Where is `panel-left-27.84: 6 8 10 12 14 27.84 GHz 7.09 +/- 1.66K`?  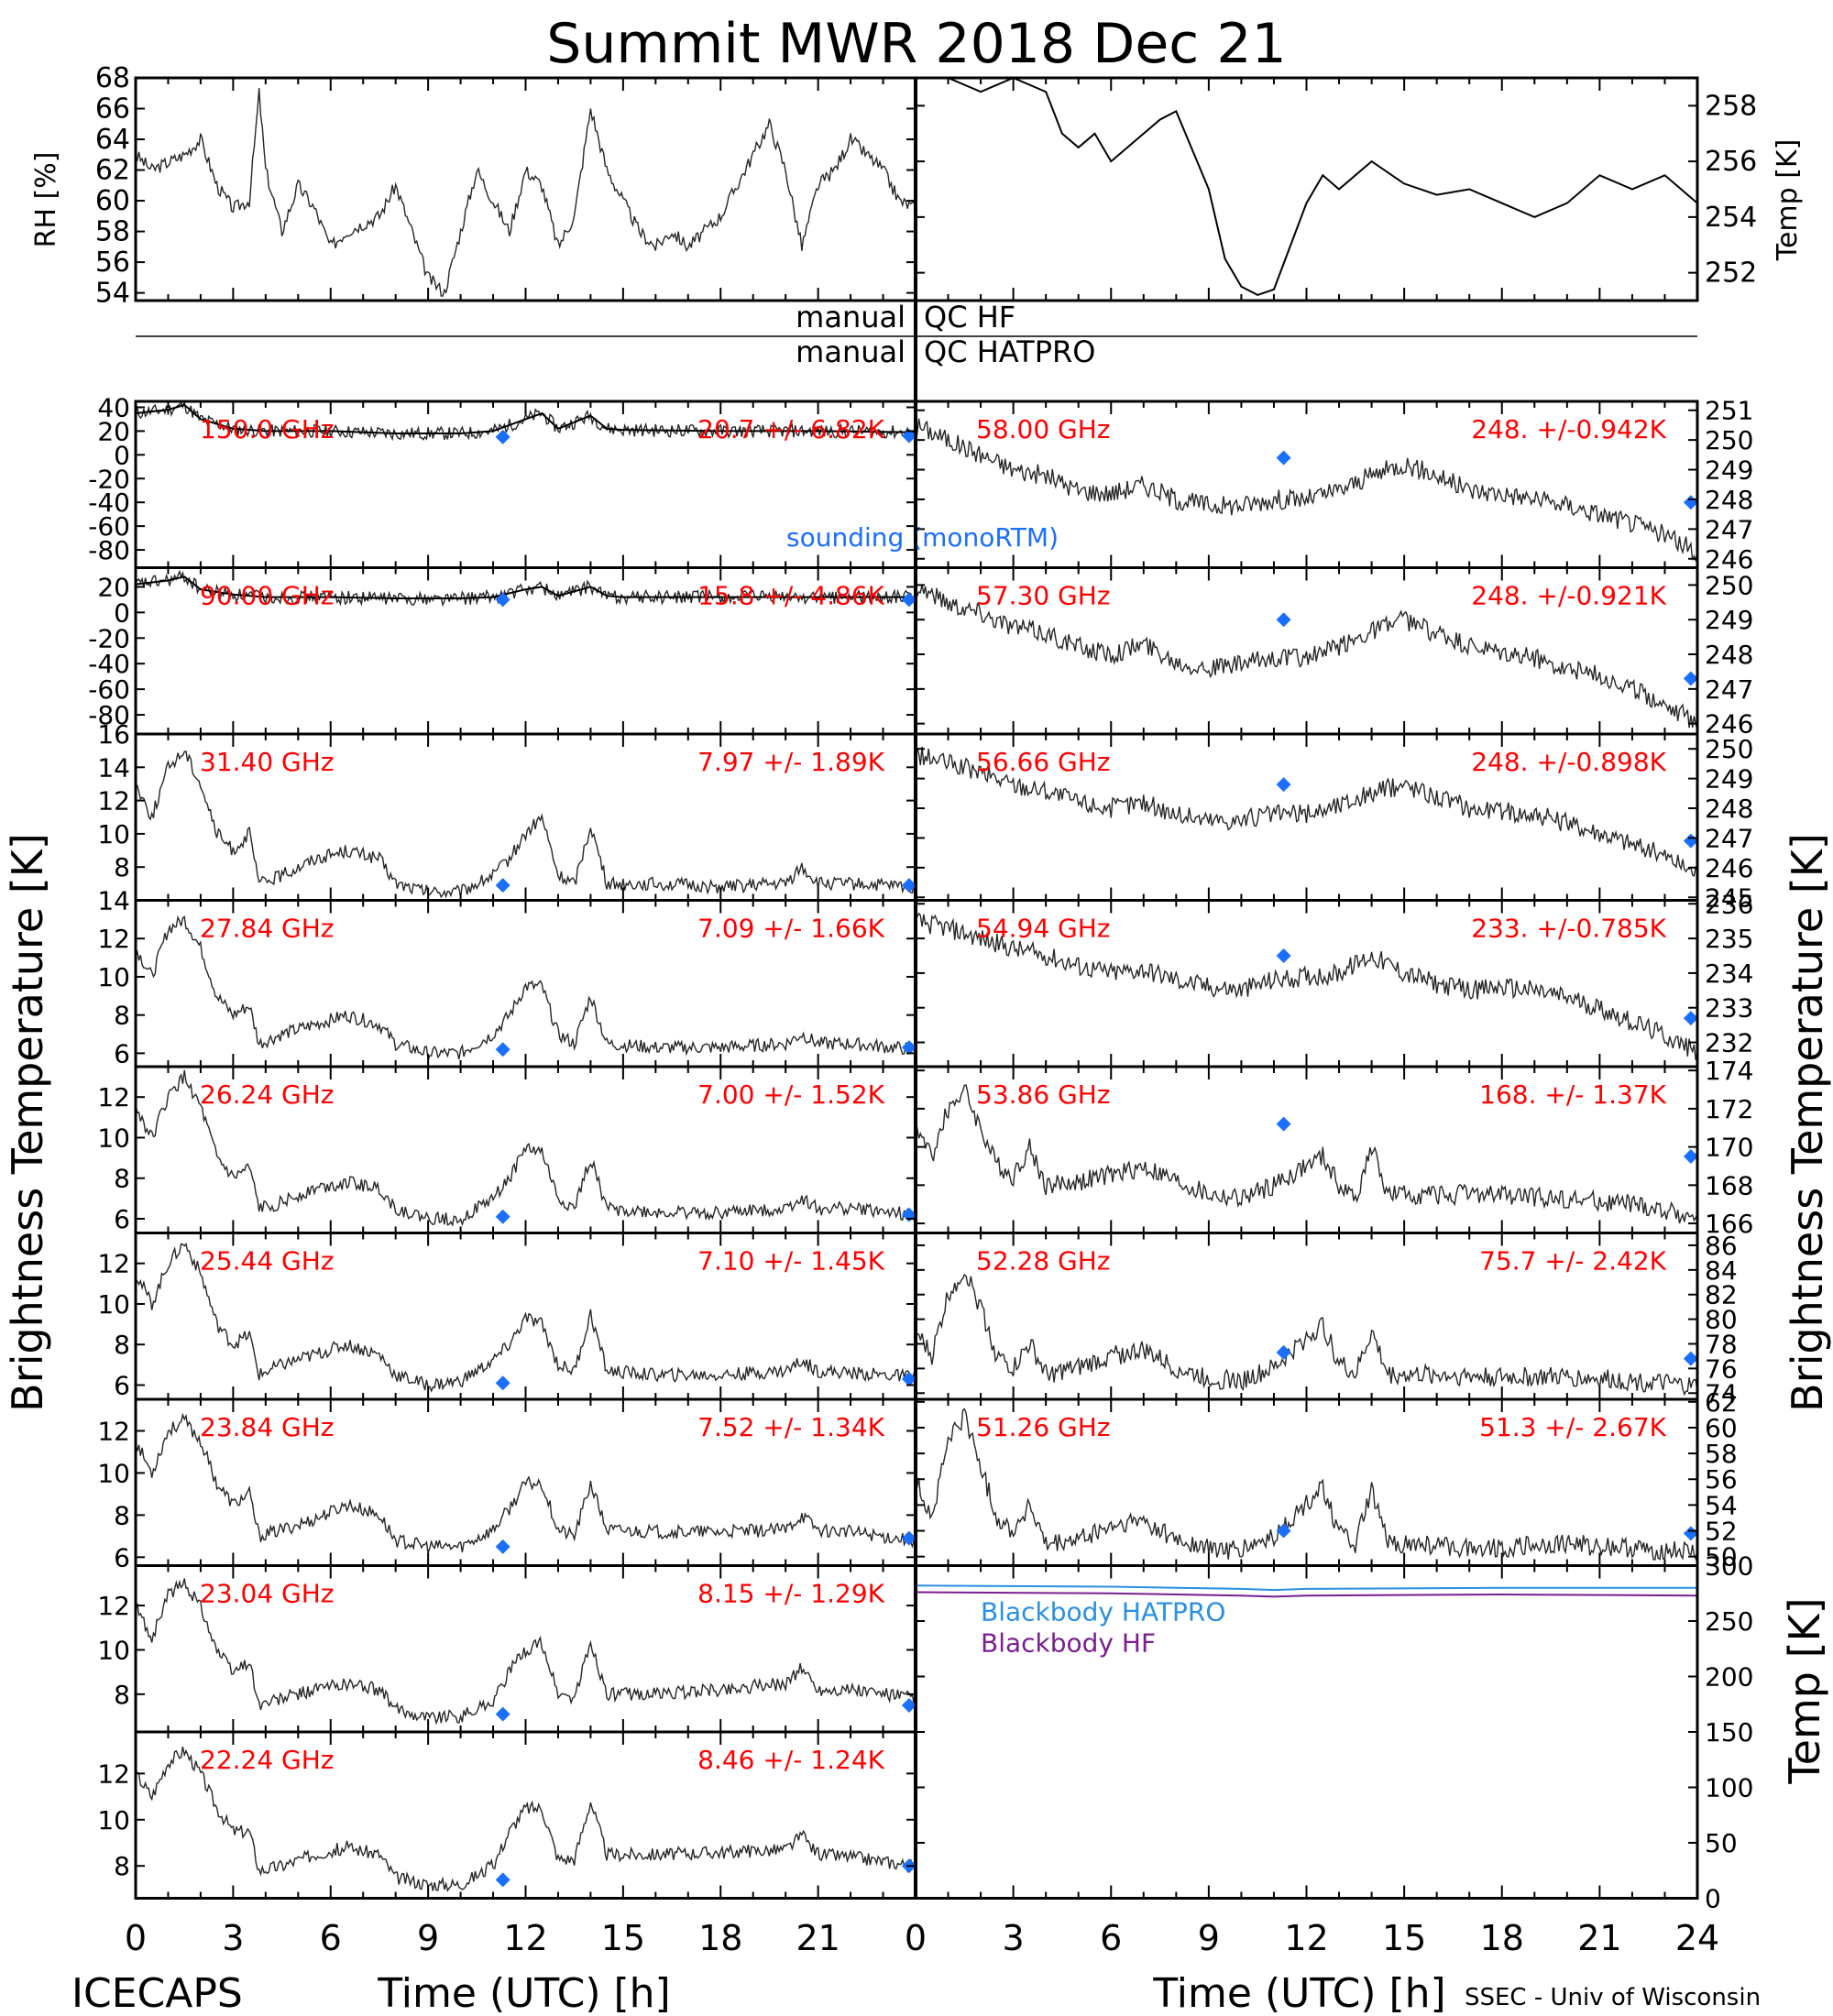 panel-left-27.84: 6 8 10 12 14 27.84 GHz 7.09 +/- 1.66K is located at coordinates (507, 977).